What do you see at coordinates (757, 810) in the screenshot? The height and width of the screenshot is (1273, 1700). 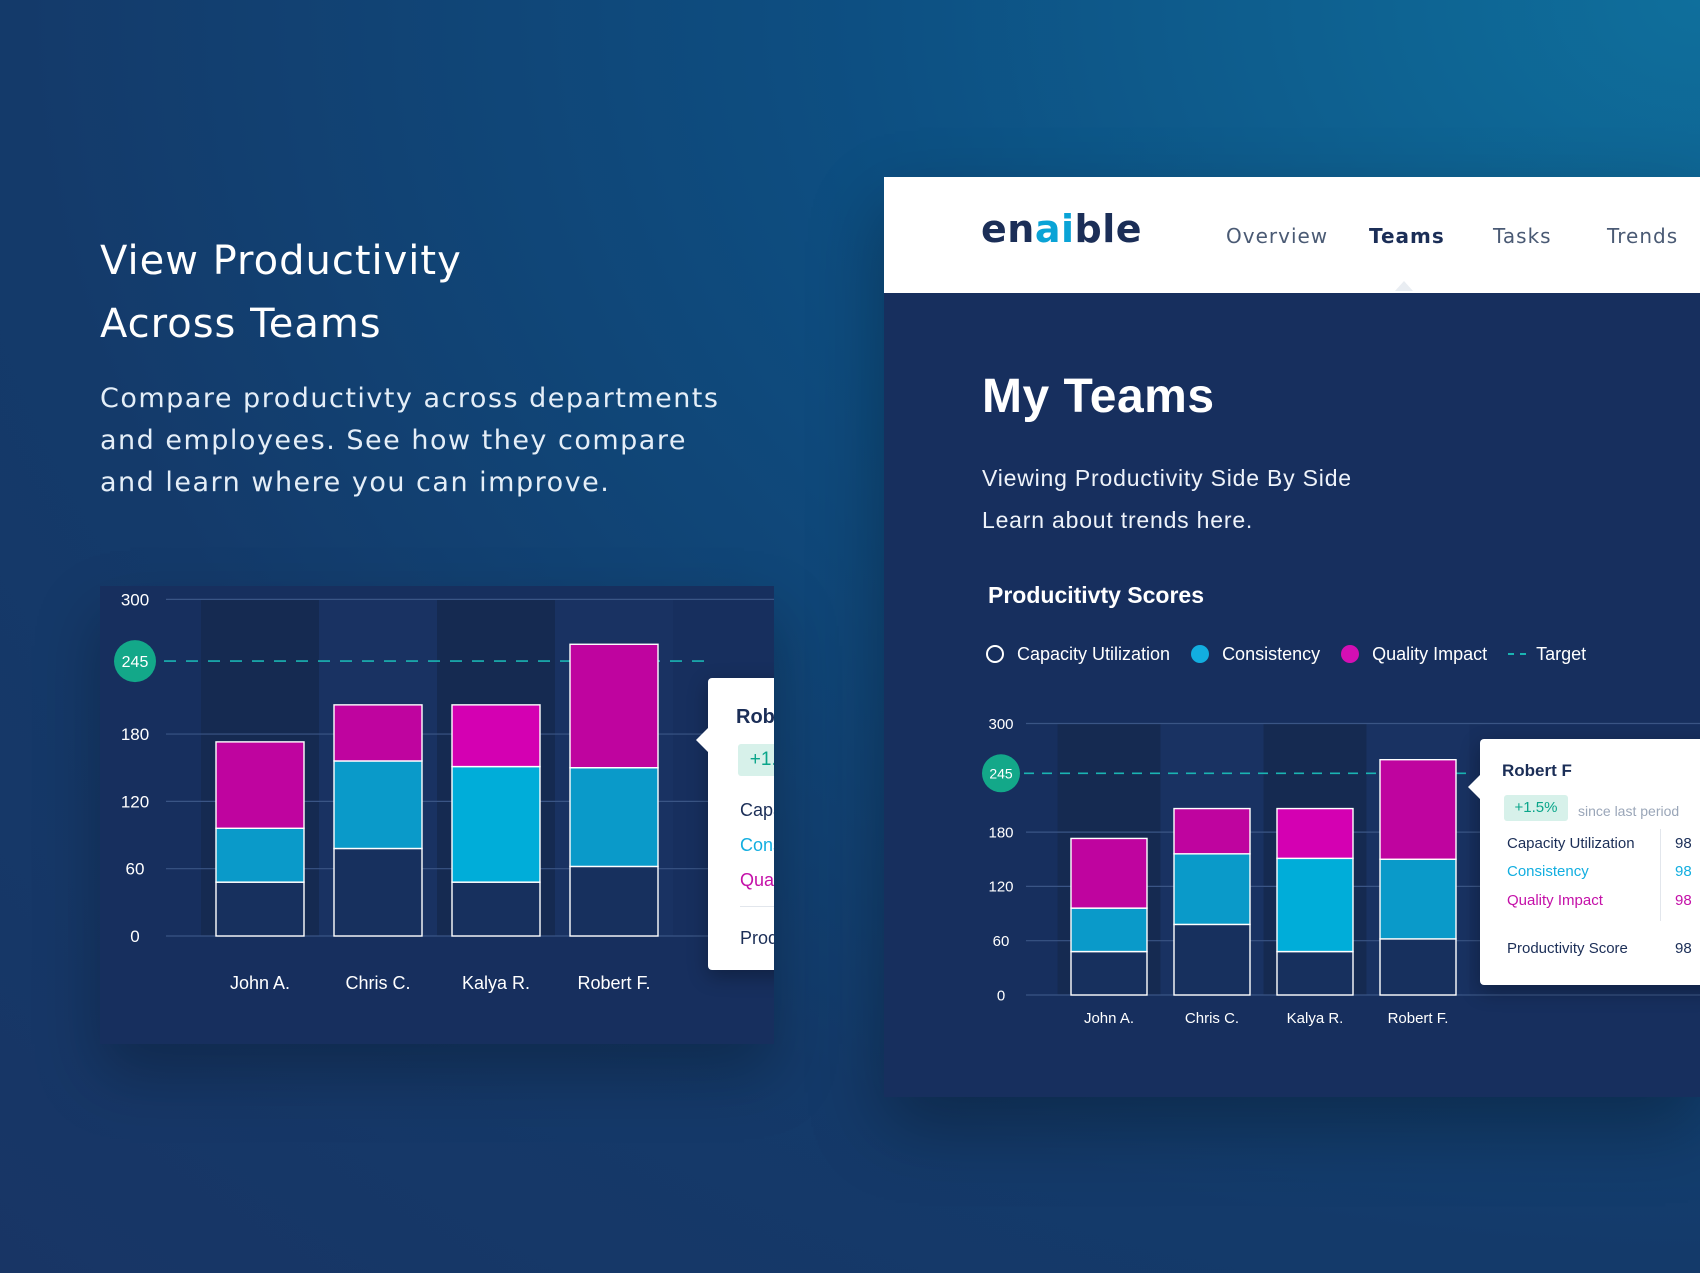 I see `tooltip-row-label: Capacity Utilization` at bounding box center [757, 810].